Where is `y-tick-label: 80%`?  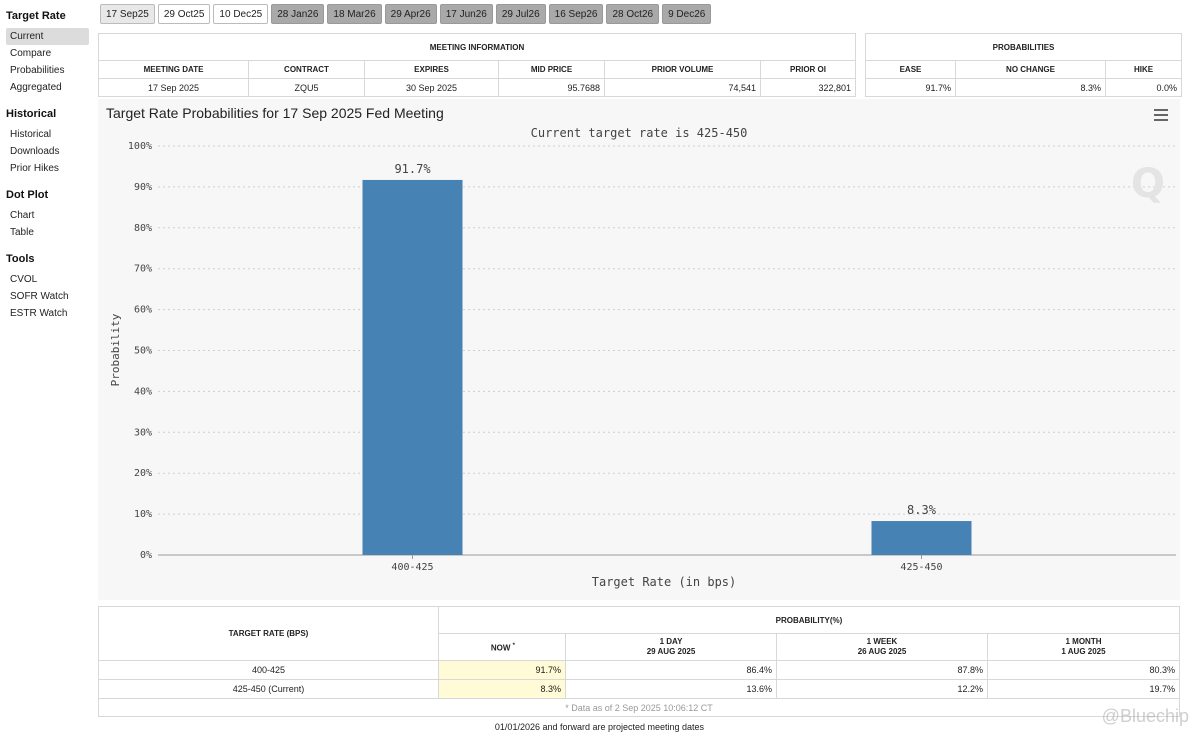
y-tick-label: 80% is located at coordinates (143, 228).